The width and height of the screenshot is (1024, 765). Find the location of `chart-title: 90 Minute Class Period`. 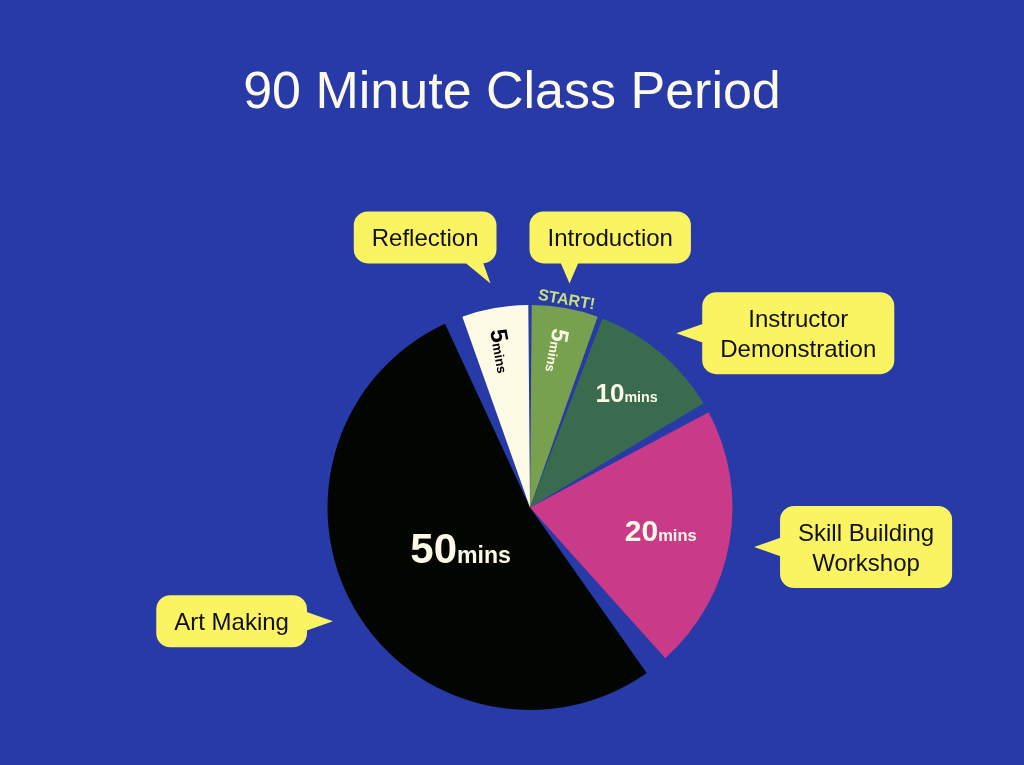

chart-title: 90 Minute Class Period is located at coordinates (512, 90).